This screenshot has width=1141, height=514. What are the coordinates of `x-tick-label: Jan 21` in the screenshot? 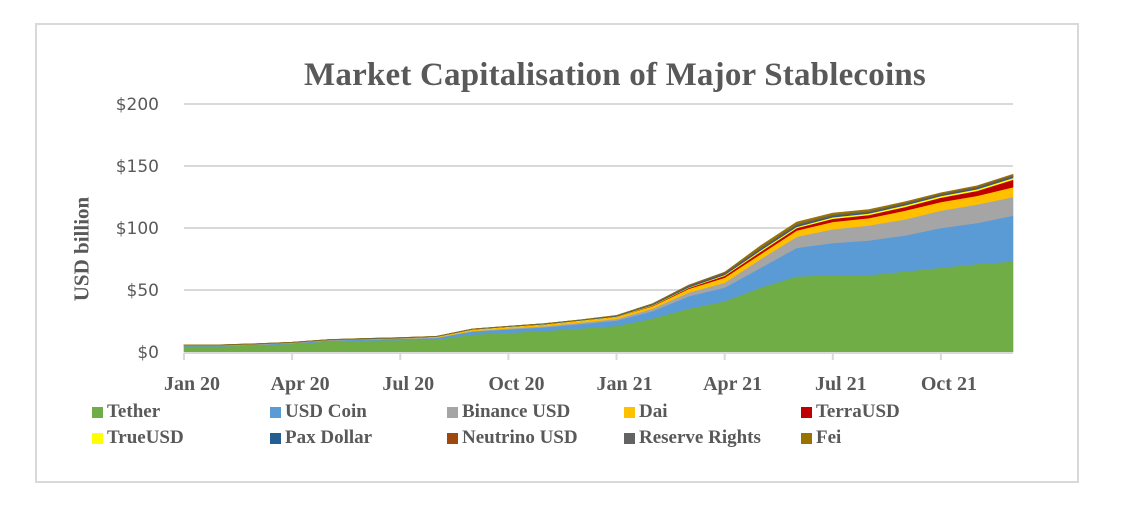 It's located at (624, 384).